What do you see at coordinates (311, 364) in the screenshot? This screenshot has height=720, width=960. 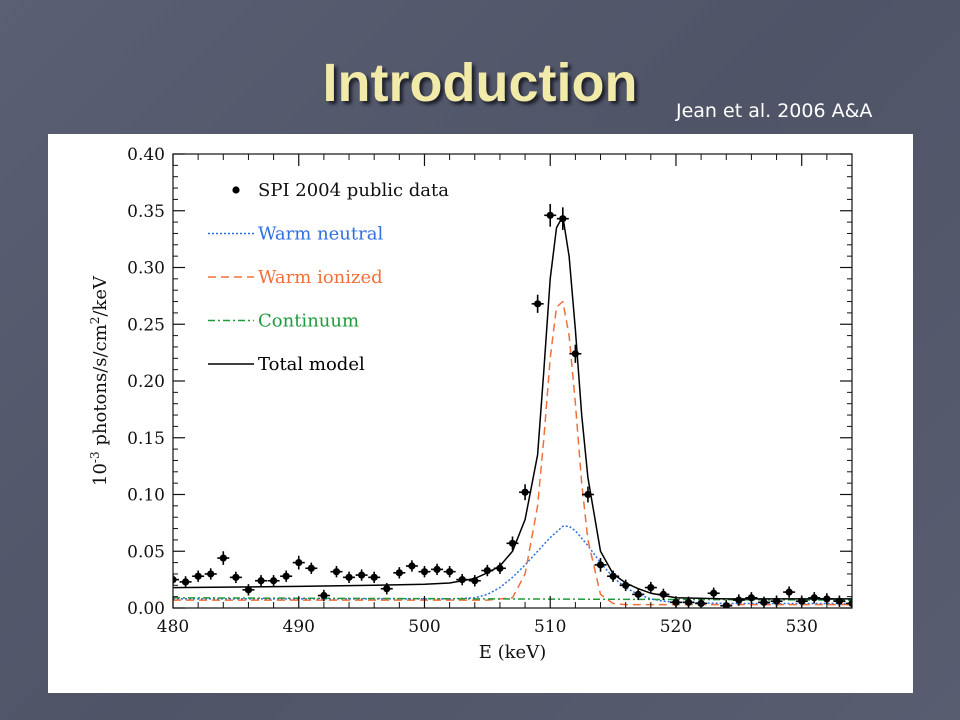 I see `legend-label: Total model` at bounding box center [311, 364].